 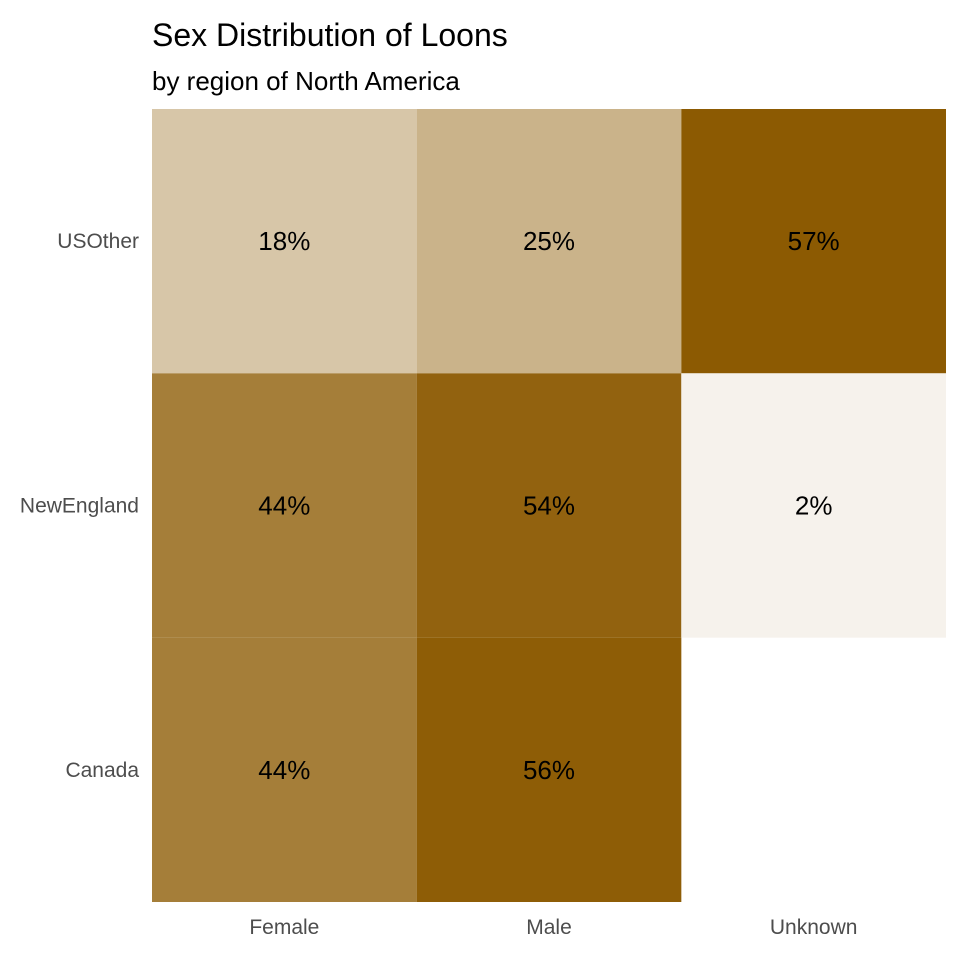 I want to click on x-tick-label-male: Male, so click(x=549, y=927).